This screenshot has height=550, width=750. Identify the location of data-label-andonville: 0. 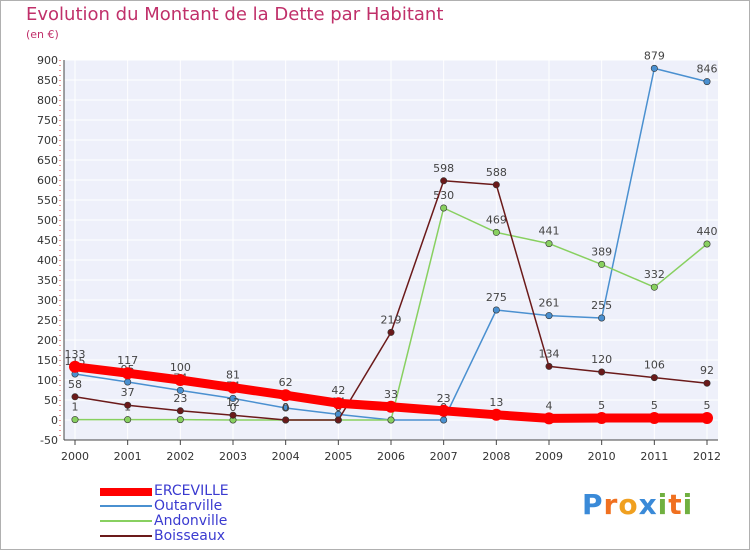
(233, 407).